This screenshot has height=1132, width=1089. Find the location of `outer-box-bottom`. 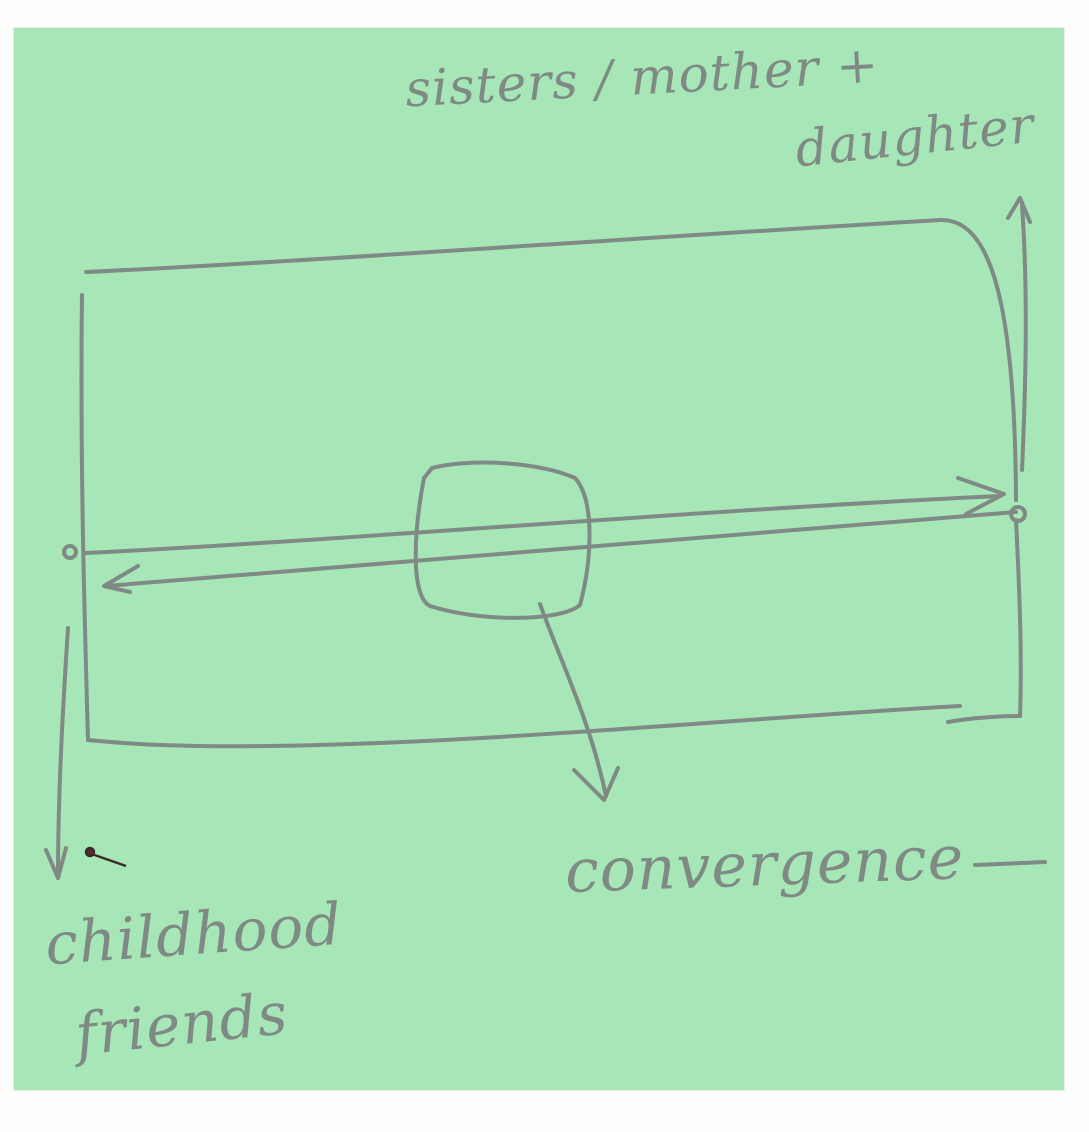

outer-box-bottom is located at coordinates (524, 726).